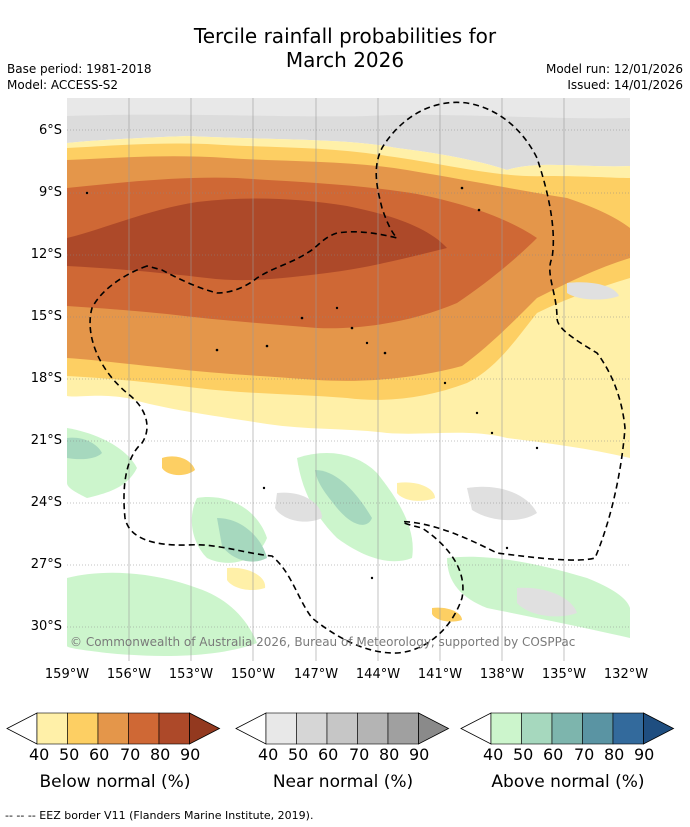  I want to click on lon-label: 141°W, so click(440, 674).